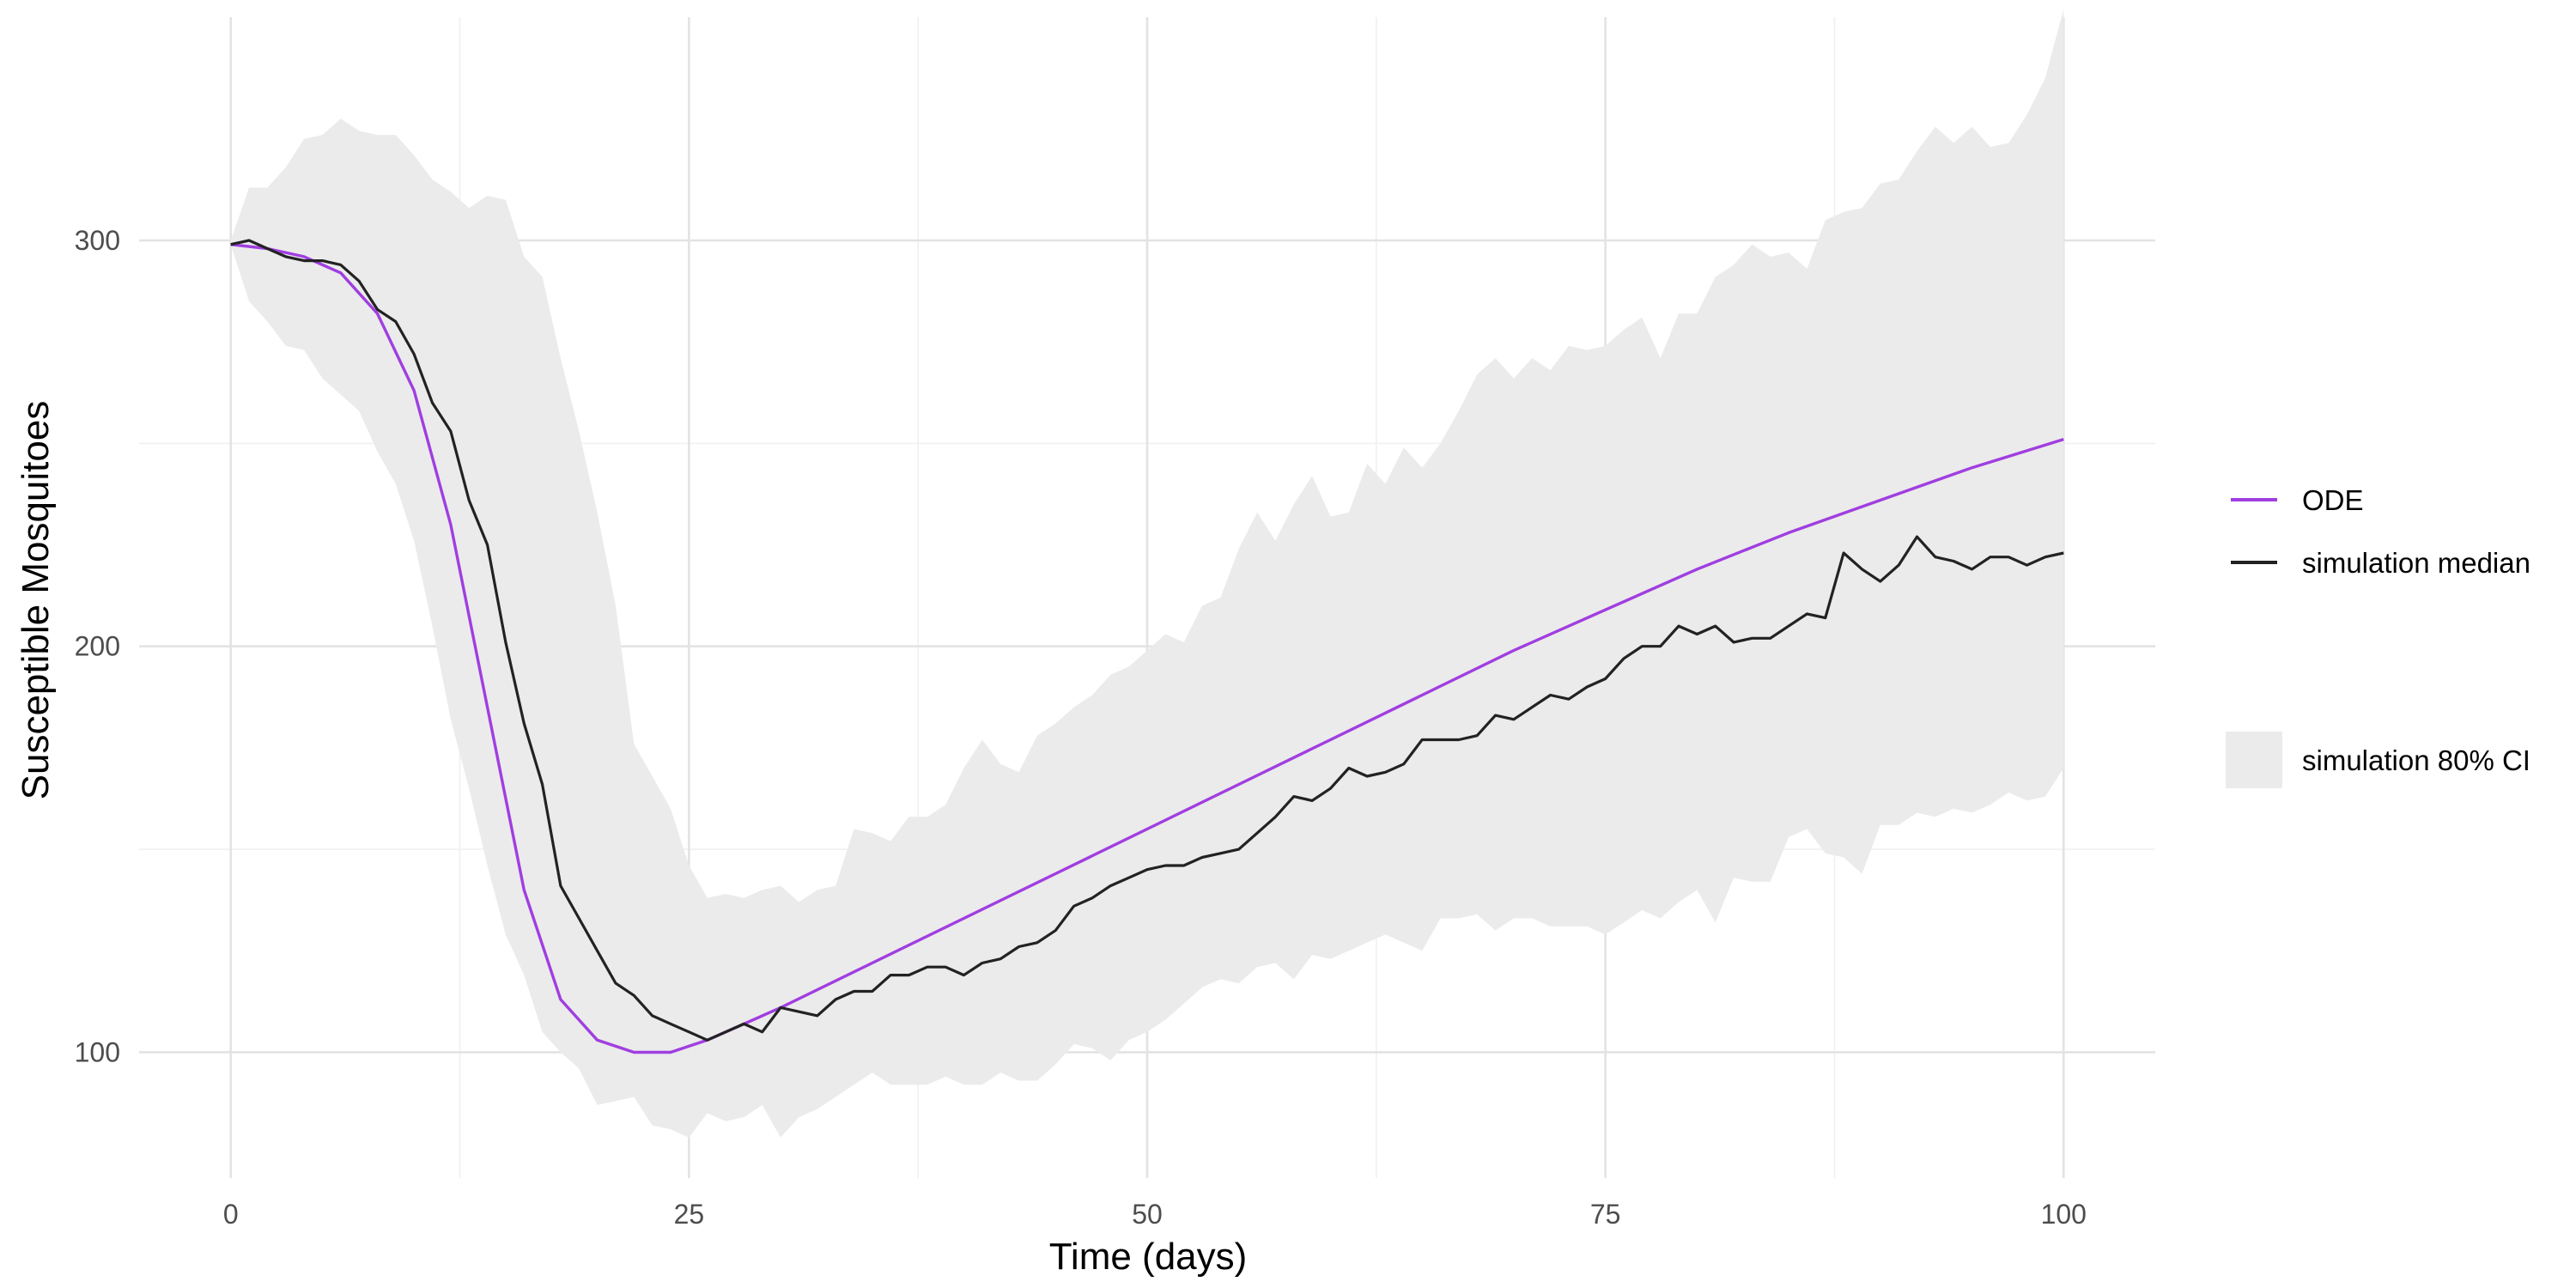  What do you see at coordinates (98, 240) in the screenshot?
I see `y-tick-label: 300` at bounding box center [98, 240].